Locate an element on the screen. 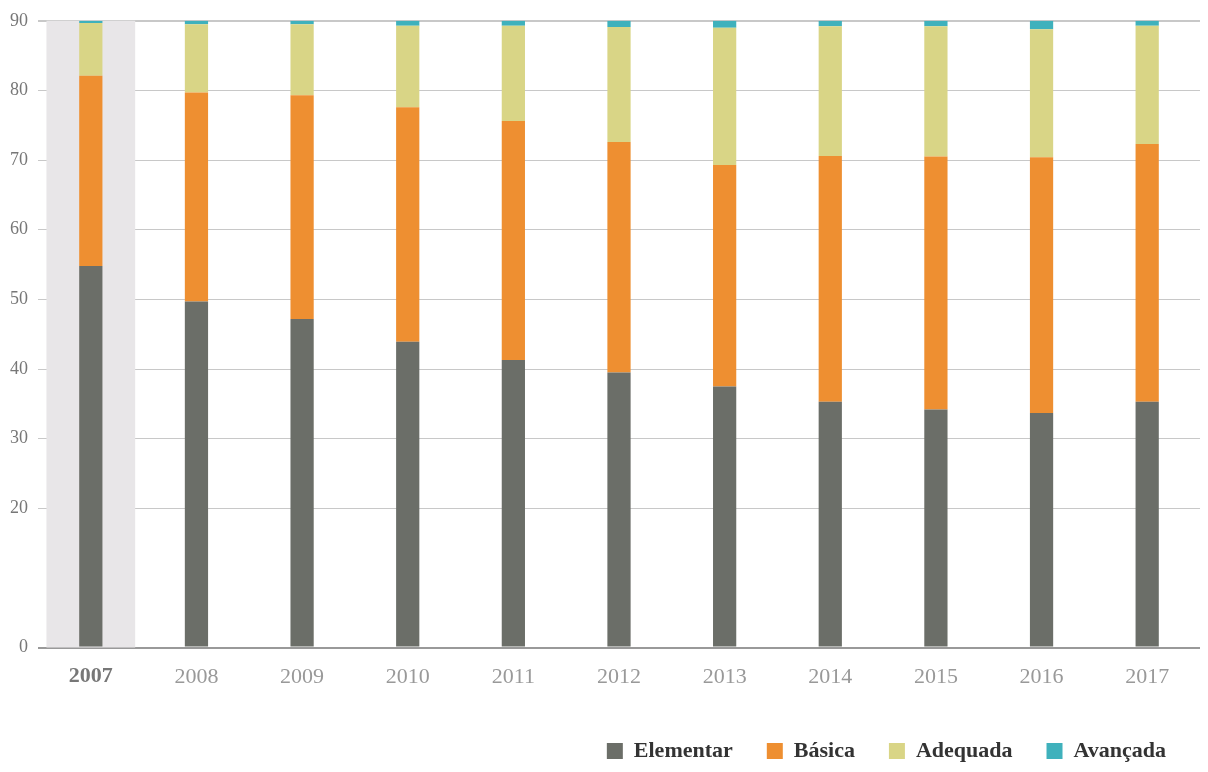  legend-label: Adequada is located at coordinates (964, 749).